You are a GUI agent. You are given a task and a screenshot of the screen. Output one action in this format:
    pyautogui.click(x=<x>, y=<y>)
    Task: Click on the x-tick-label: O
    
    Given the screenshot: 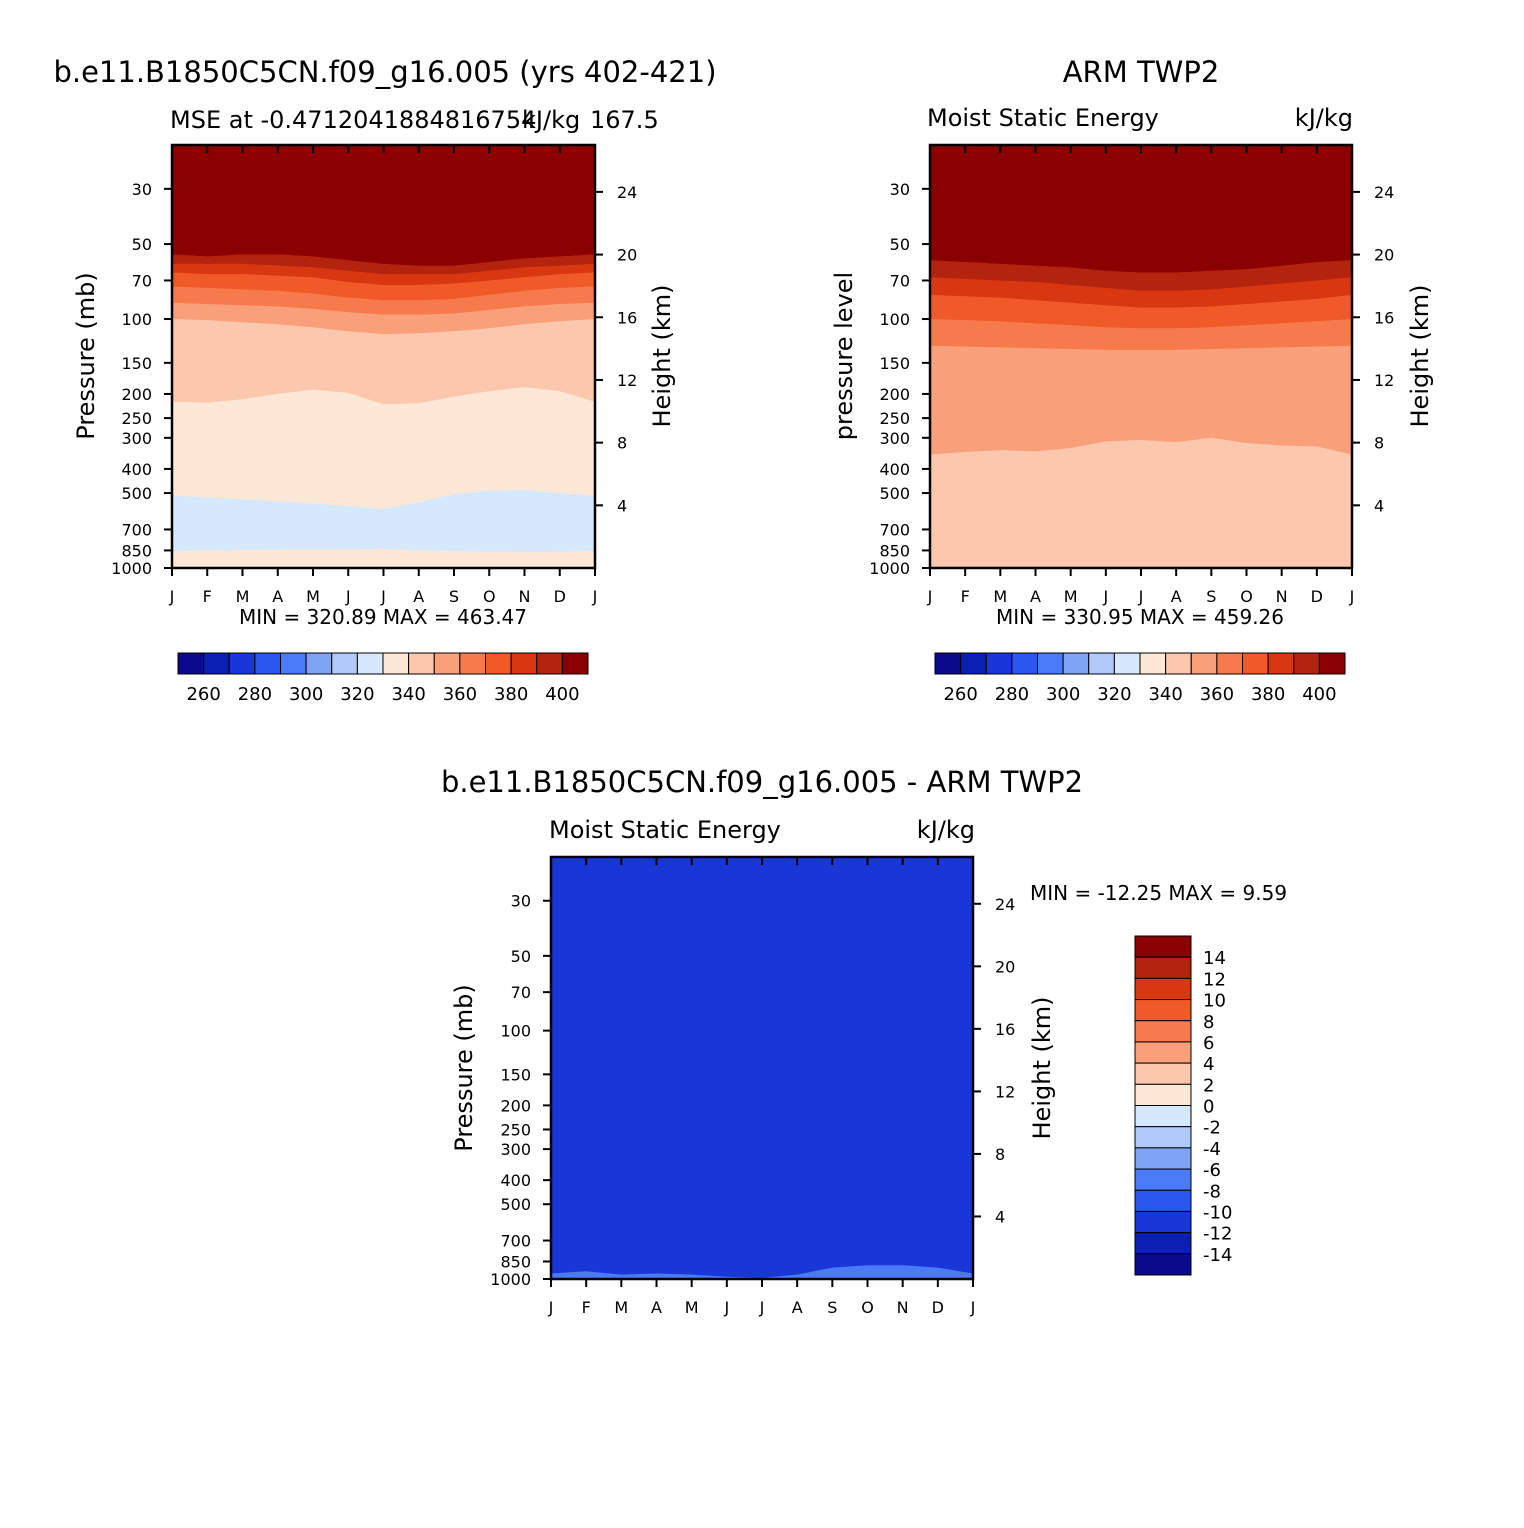 What is the action you would take?
    pyautogui.click(x=1246, y=596)
    